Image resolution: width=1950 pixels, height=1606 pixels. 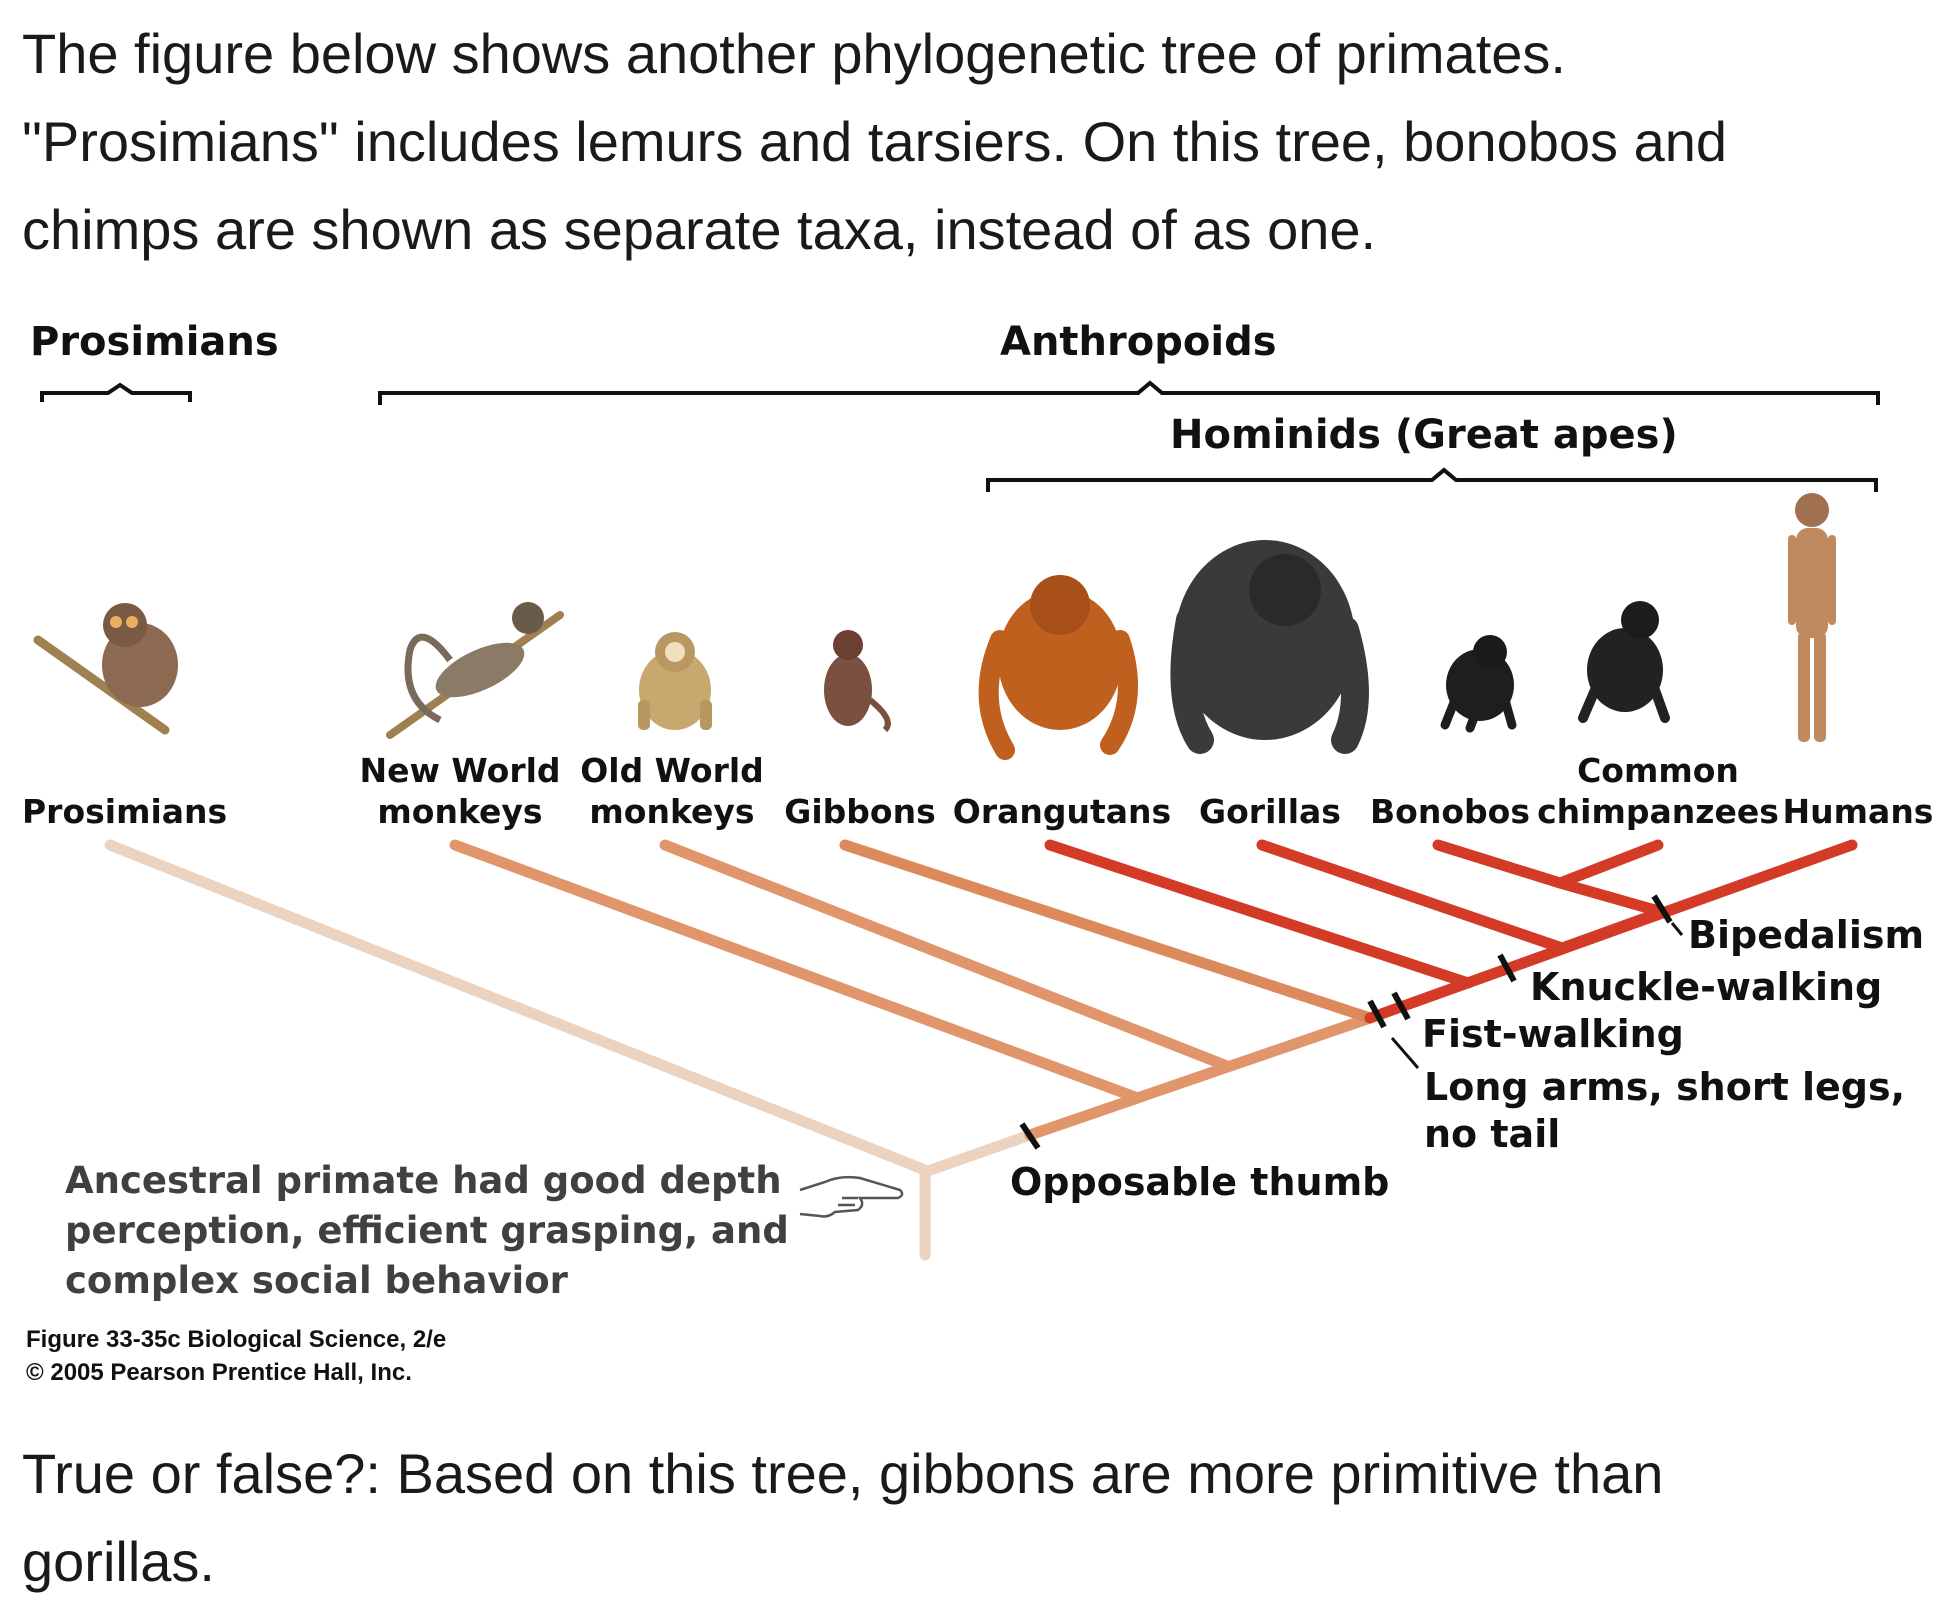 I want to click on bracket-prosimians, so click(x=116, y=392).